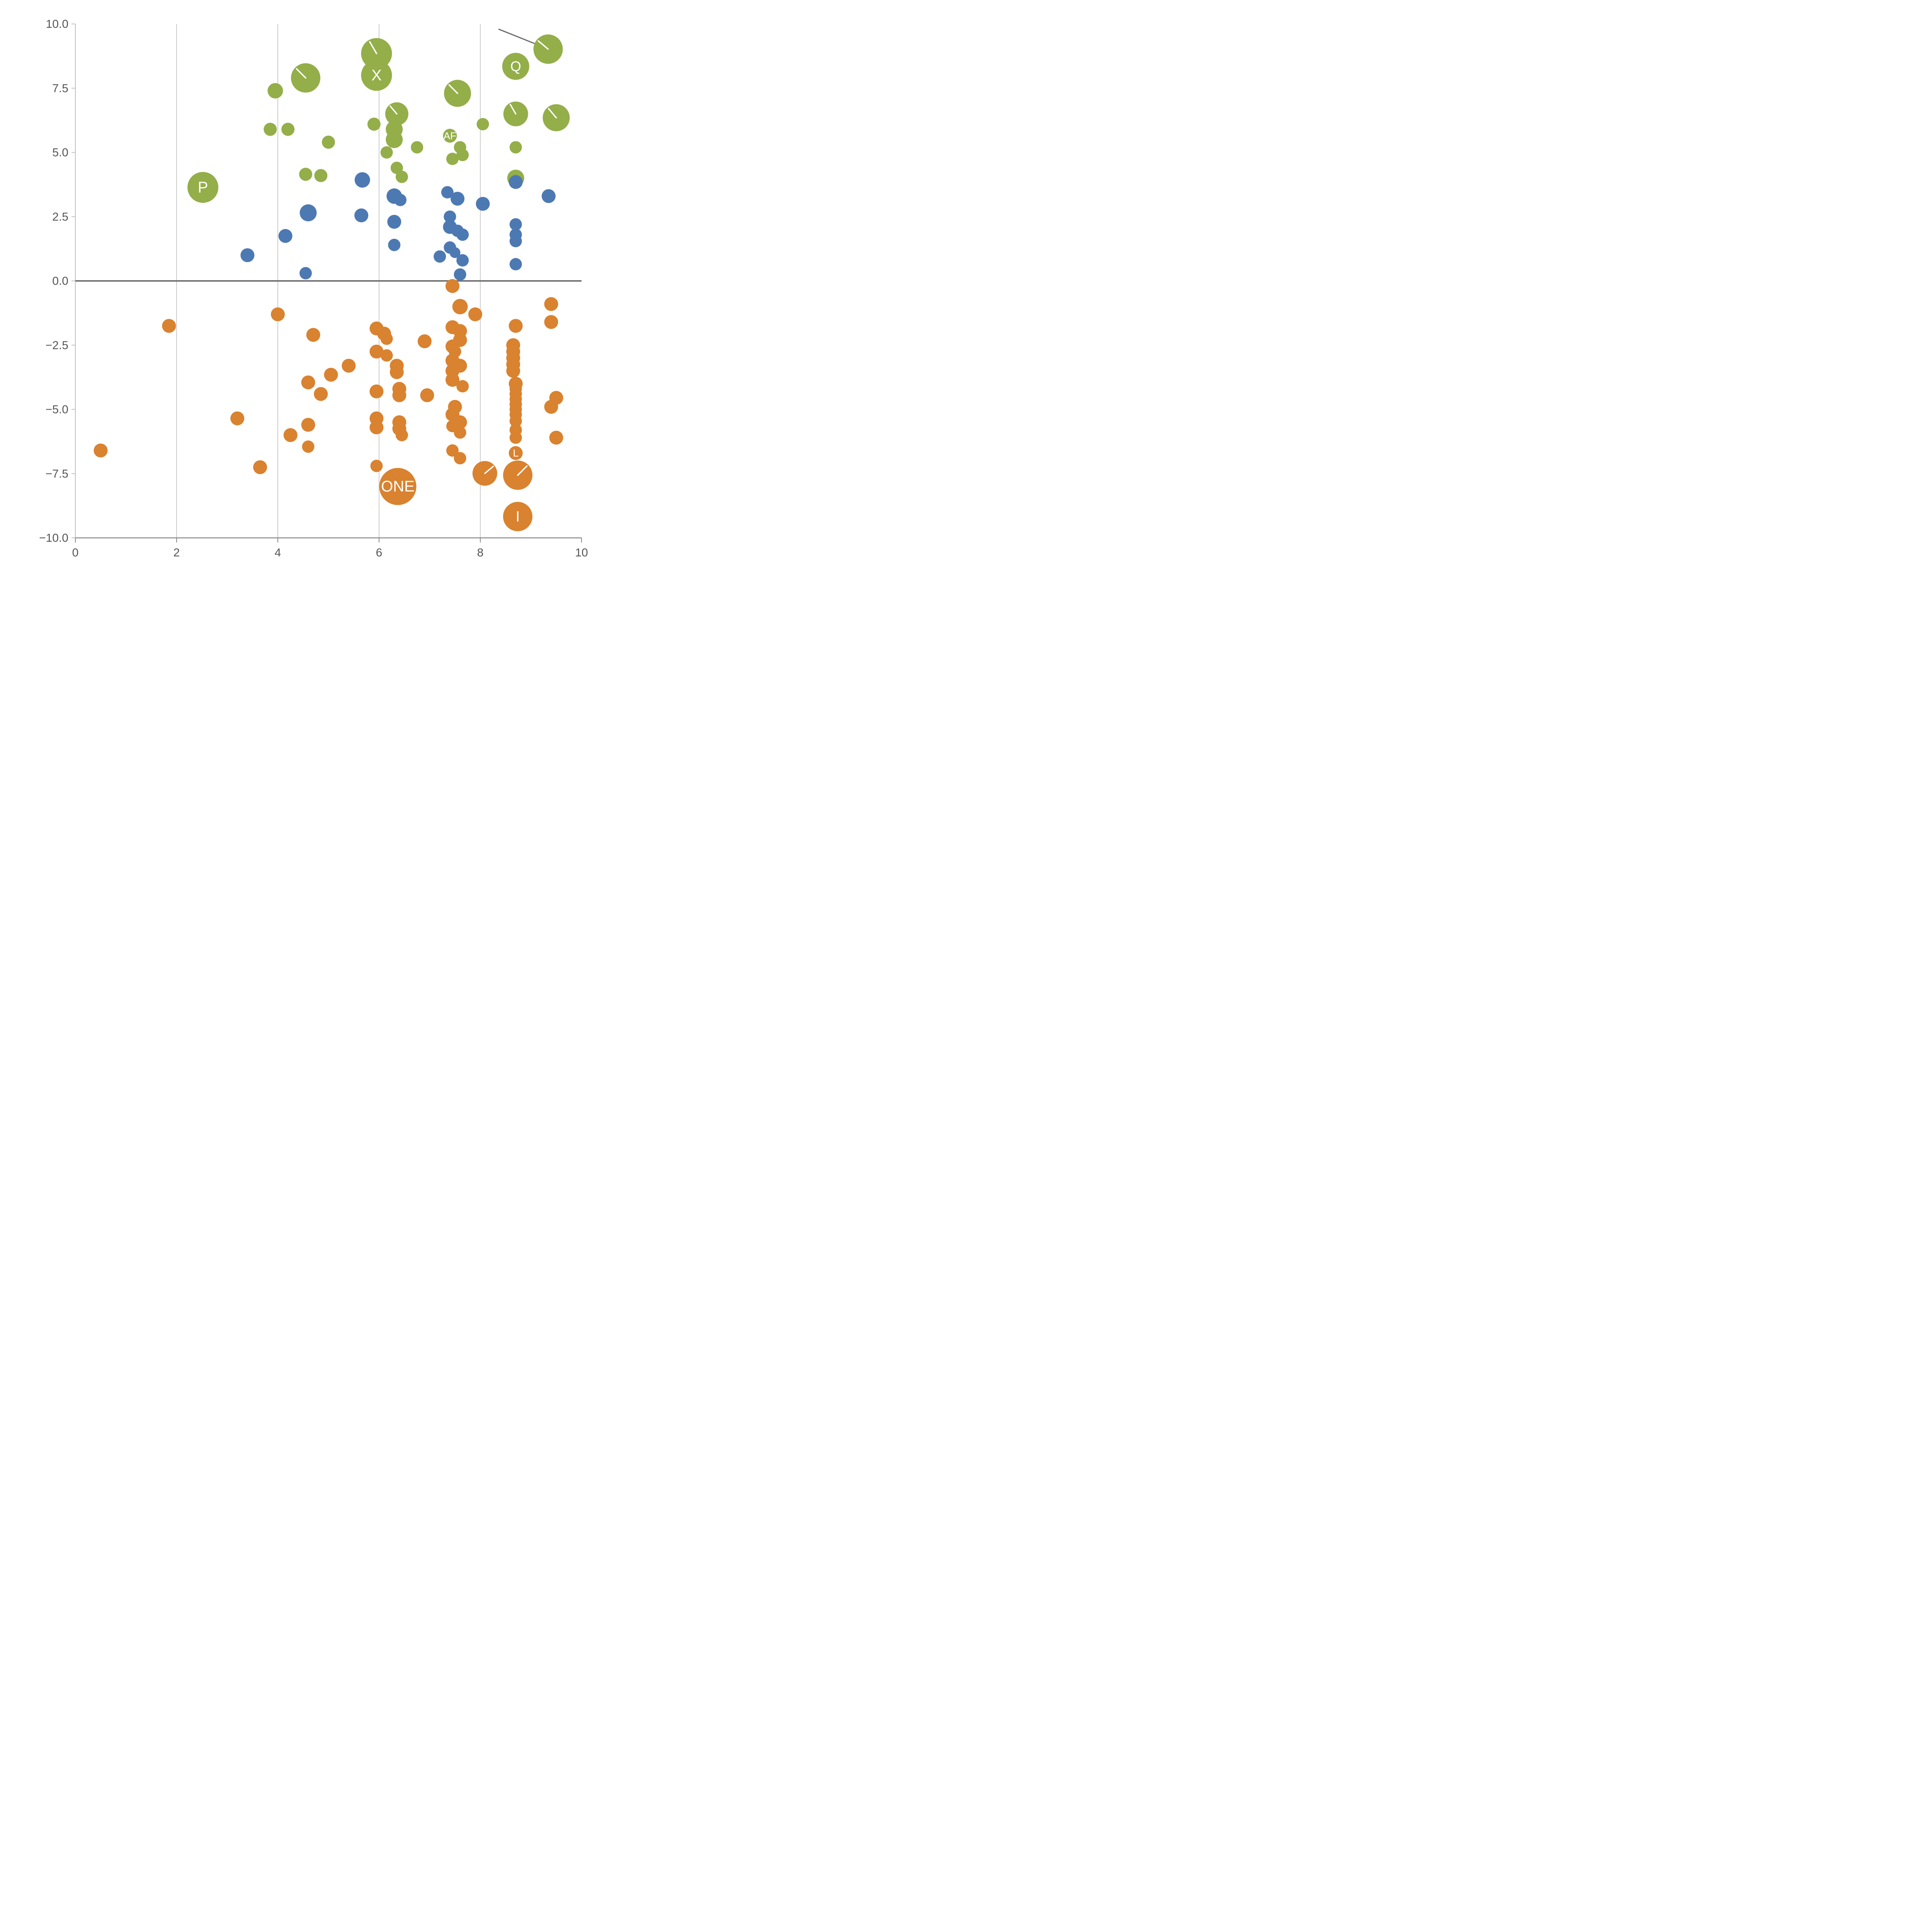  I want to click on x-tick-label: 0, so click(75, 553).